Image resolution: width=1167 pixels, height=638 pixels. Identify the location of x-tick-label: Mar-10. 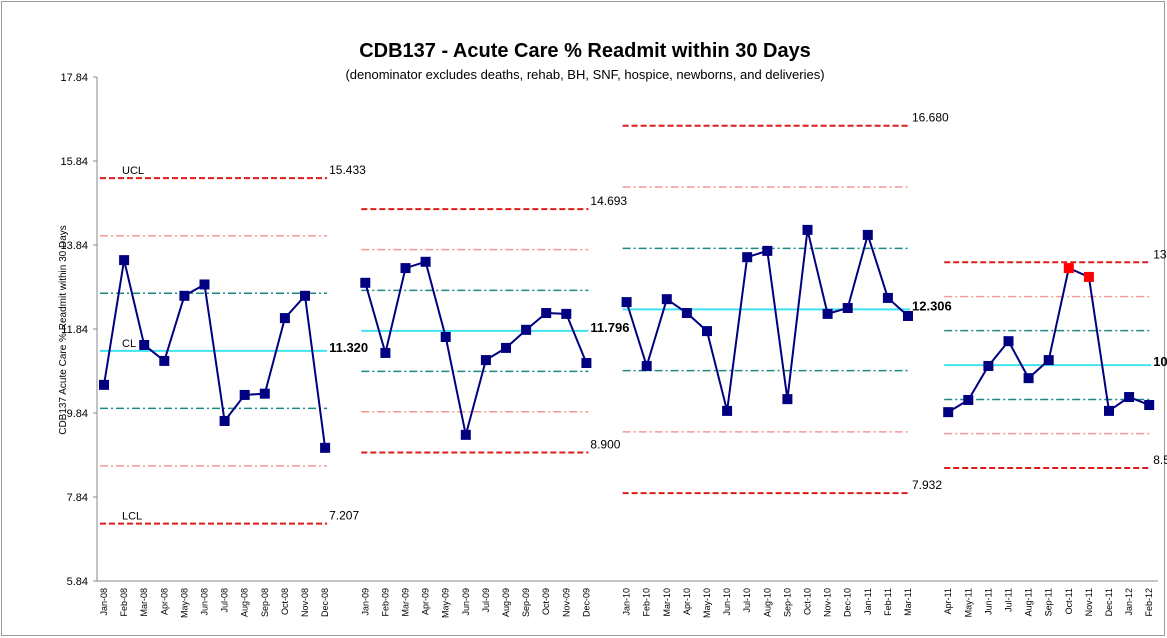
(667, 602).